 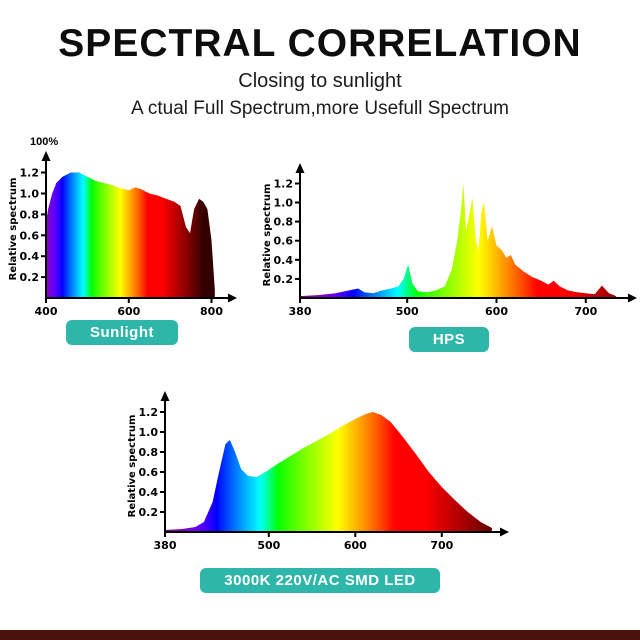 What do you see at coordinates (44, 142) in the screenshot?
I see `percent-label: 100%` at bounding box center [44, 142].